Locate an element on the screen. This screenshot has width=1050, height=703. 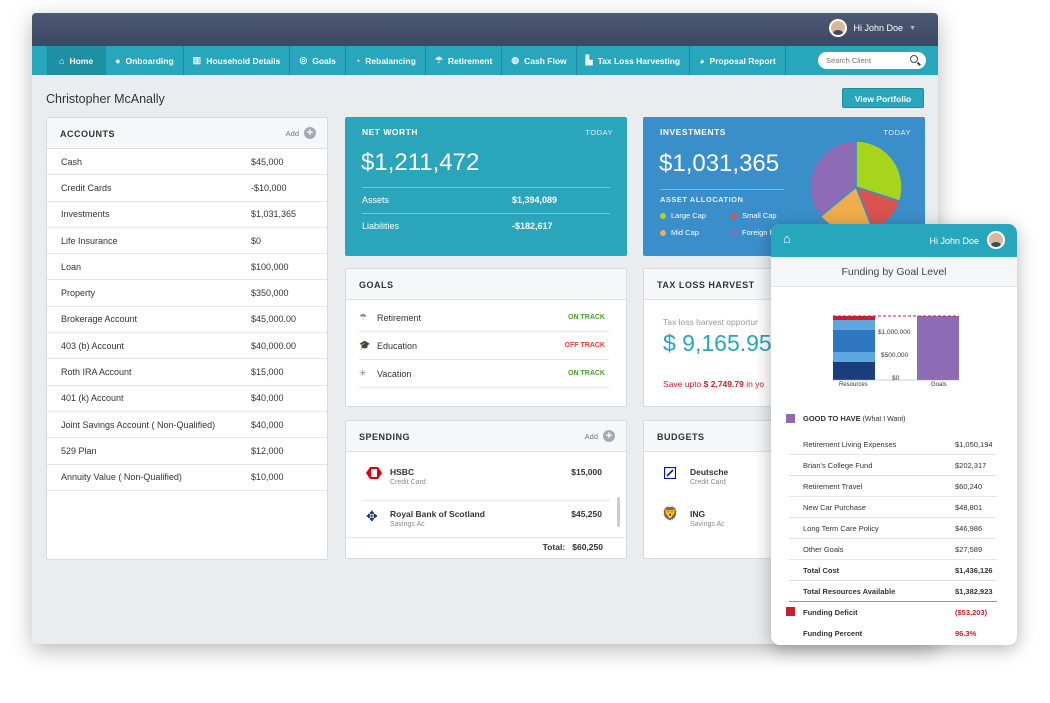
budget-row: Deutsche Credit Card is located at coordinates (784, 481).